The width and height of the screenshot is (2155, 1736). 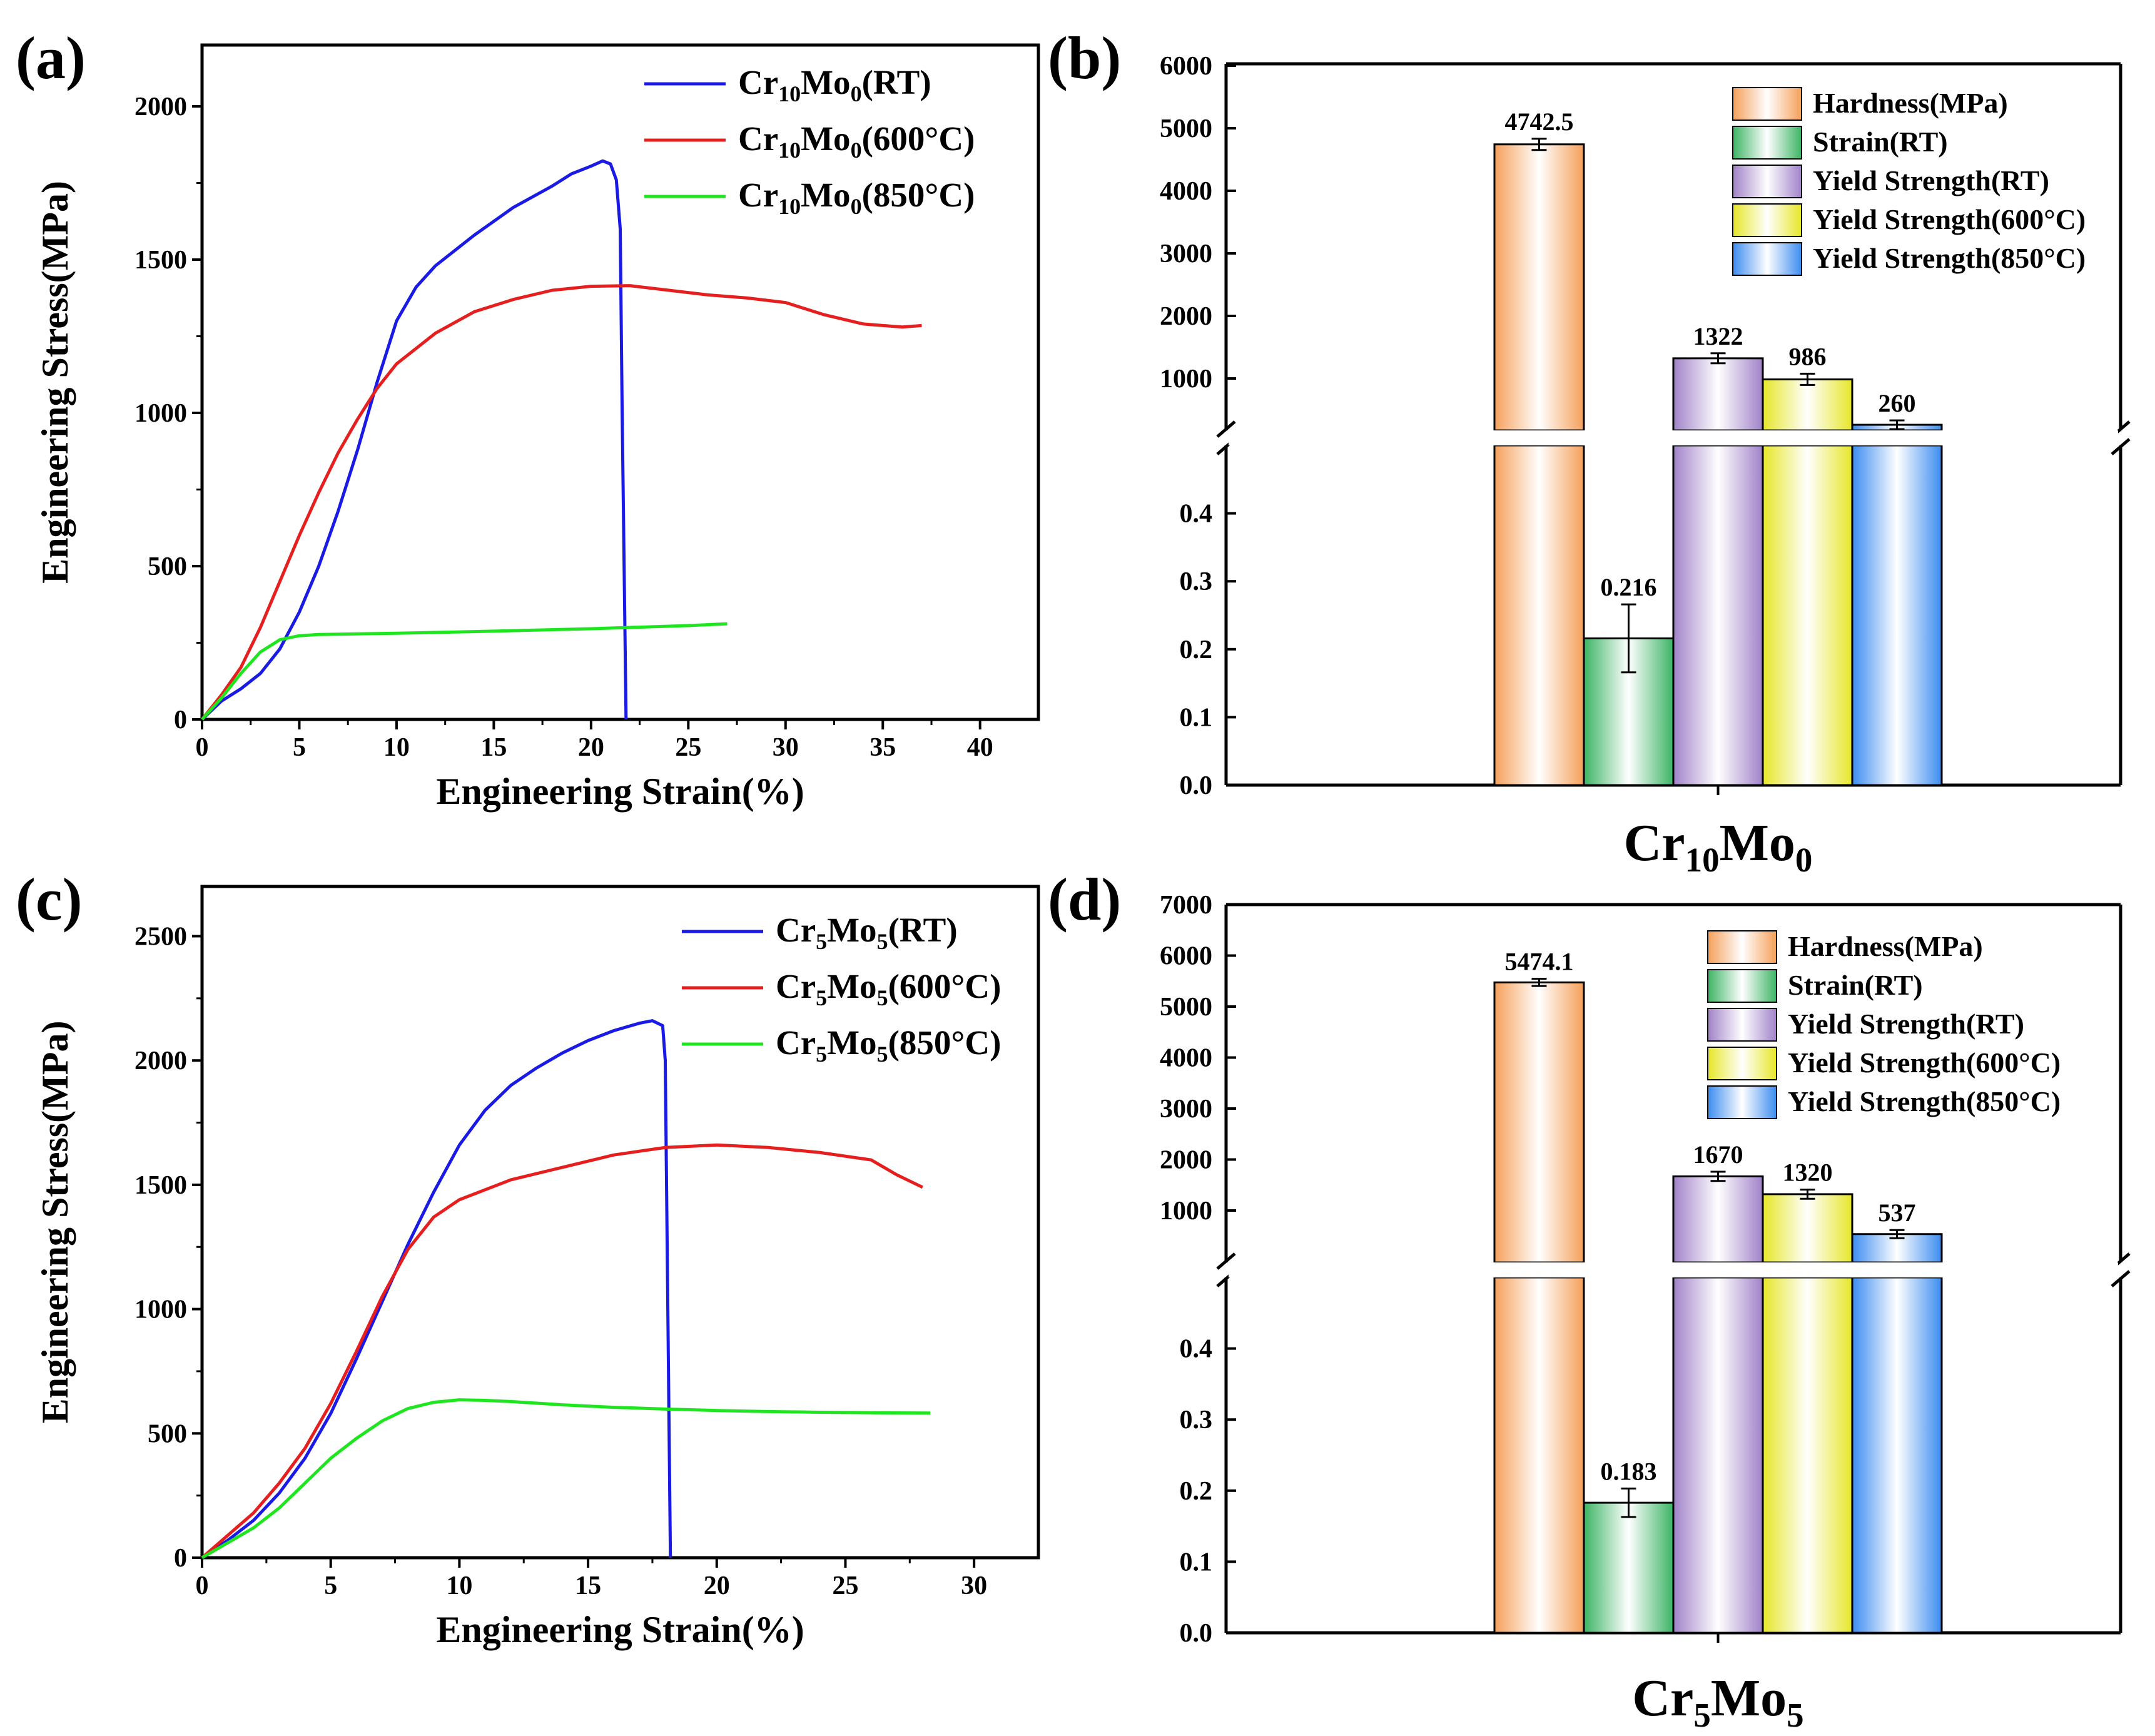 What do you see at coordinates (160, 1186) in the screenshot?
I see `y-tick-label: 1500` at bounding box center [160, 1186].